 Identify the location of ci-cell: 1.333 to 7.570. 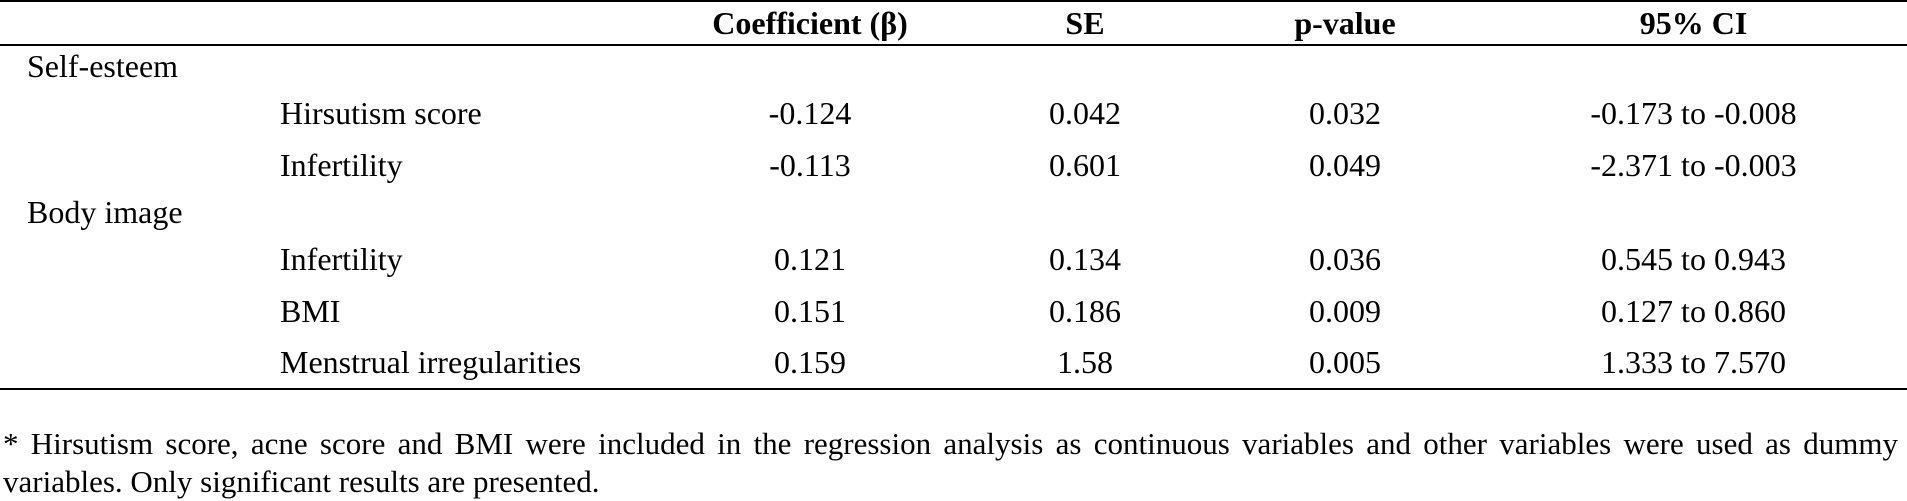
(1693, 363).